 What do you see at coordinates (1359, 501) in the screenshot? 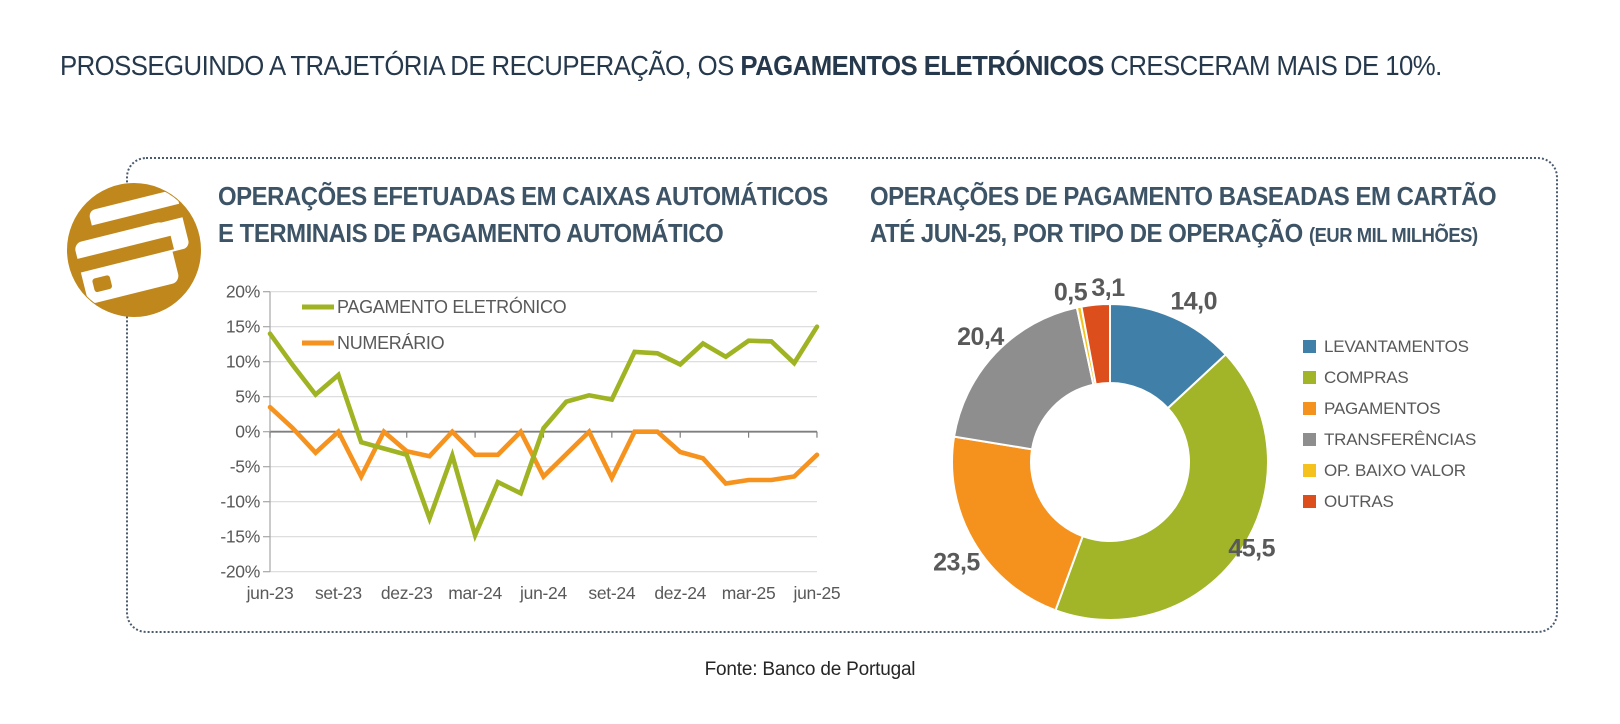
I see `legend-label-outras: OUTRAS` at bounding box center [1359, 501].